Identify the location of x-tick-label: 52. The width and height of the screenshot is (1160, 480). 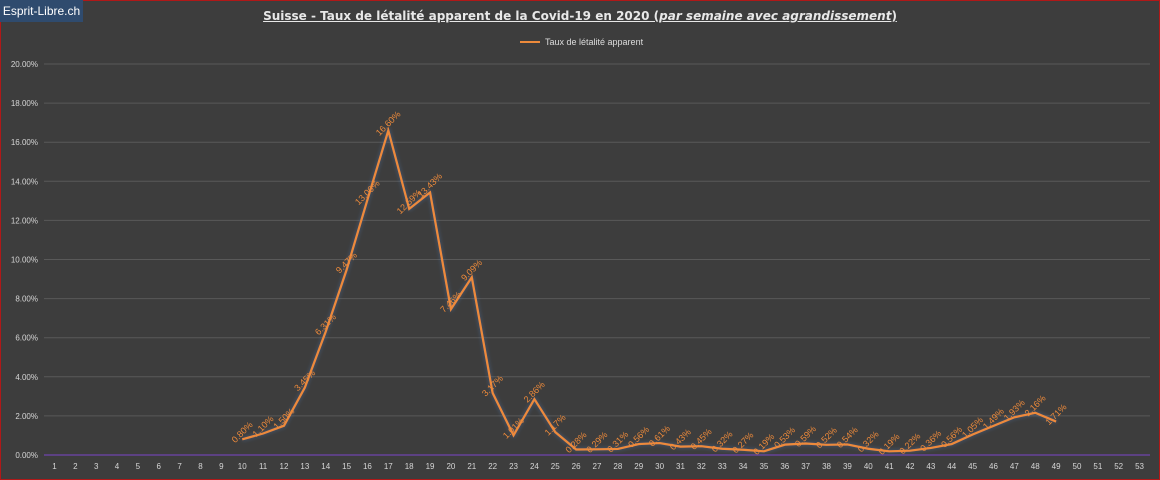
(1118, 466).